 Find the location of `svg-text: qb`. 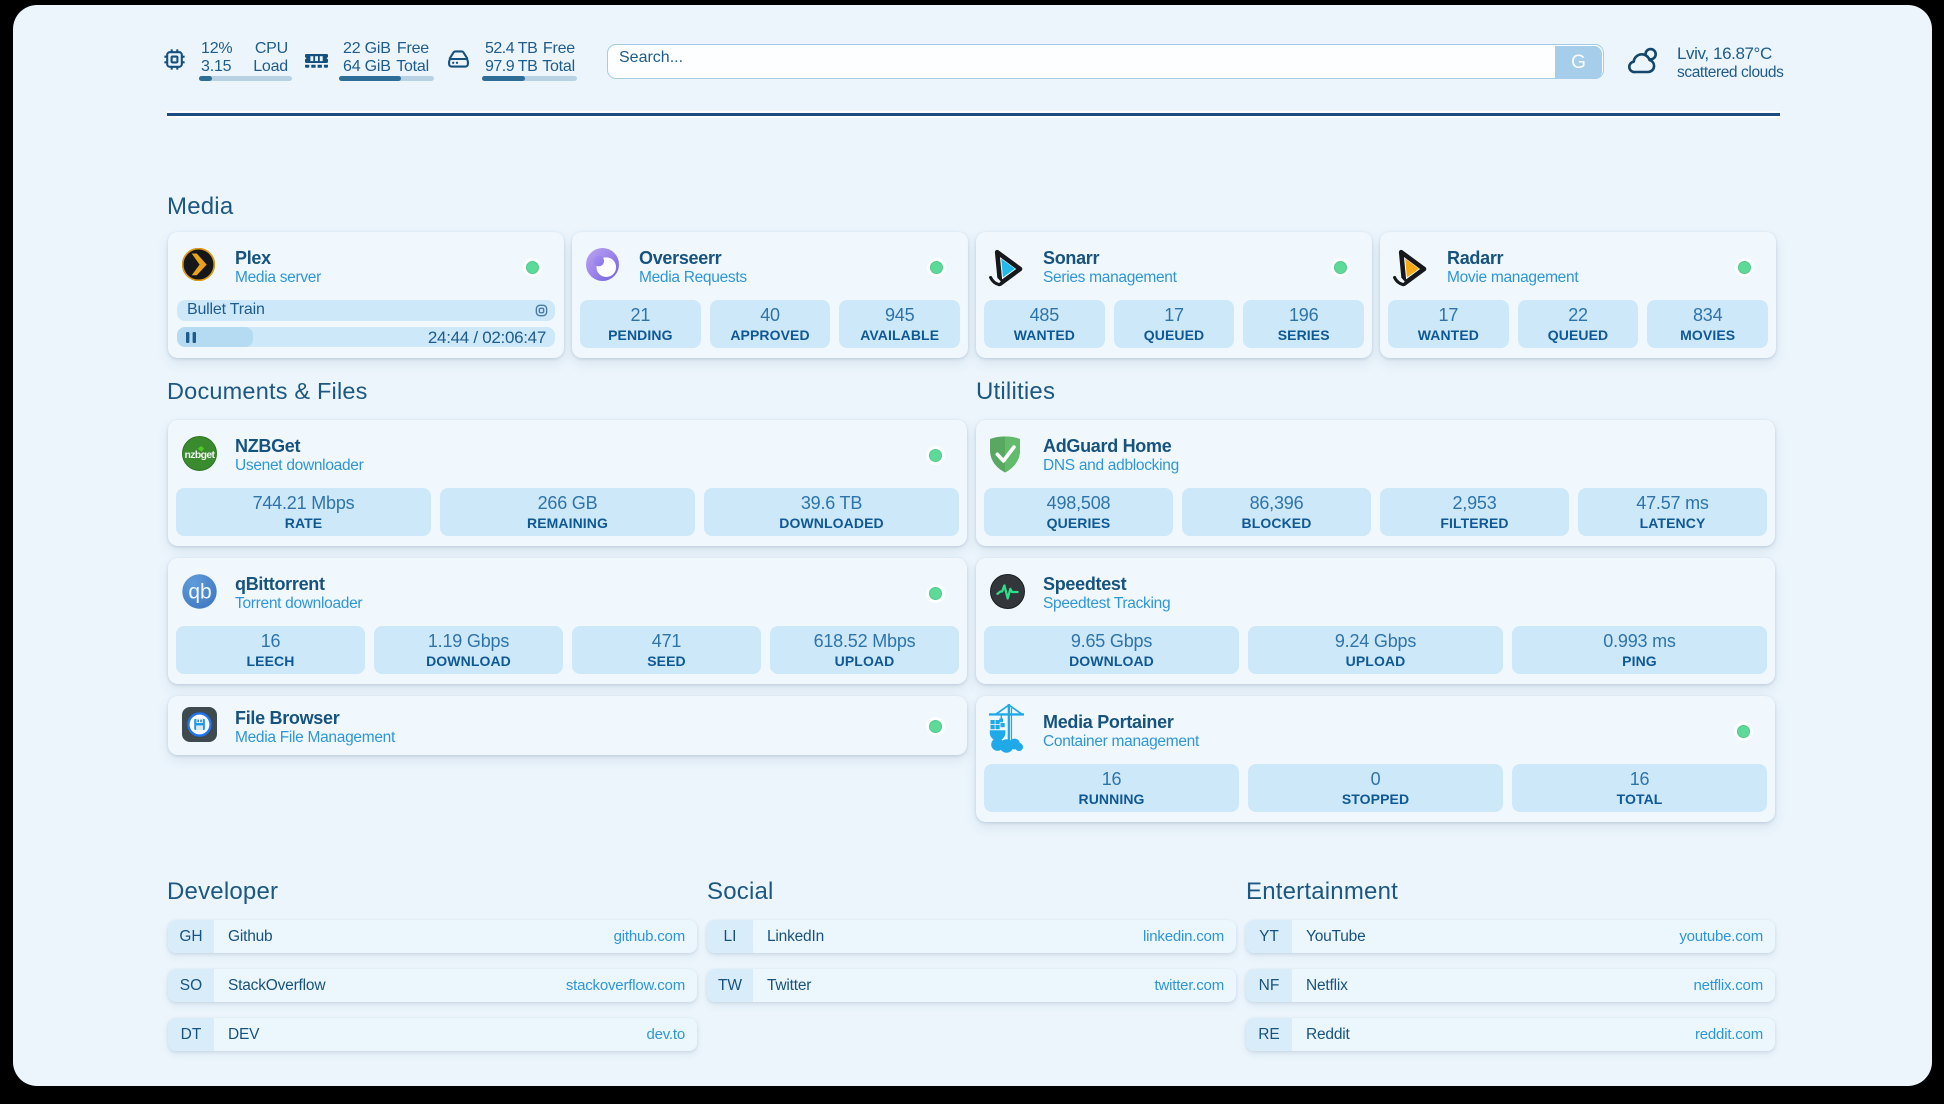

svg-text: qb is located at coordinates (199, 592).